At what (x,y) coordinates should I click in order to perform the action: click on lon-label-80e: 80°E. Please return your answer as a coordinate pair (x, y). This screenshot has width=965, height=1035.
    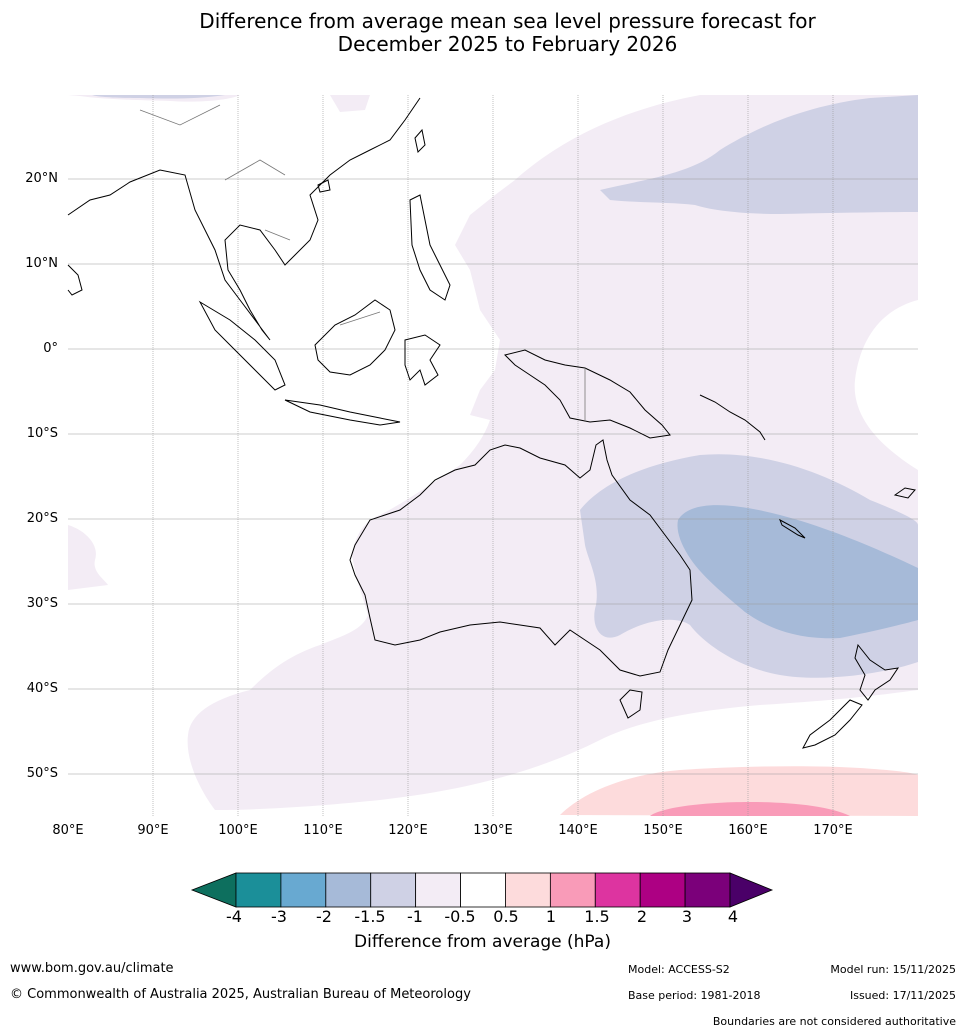
    Looking at the image, I should click on (68, 830).